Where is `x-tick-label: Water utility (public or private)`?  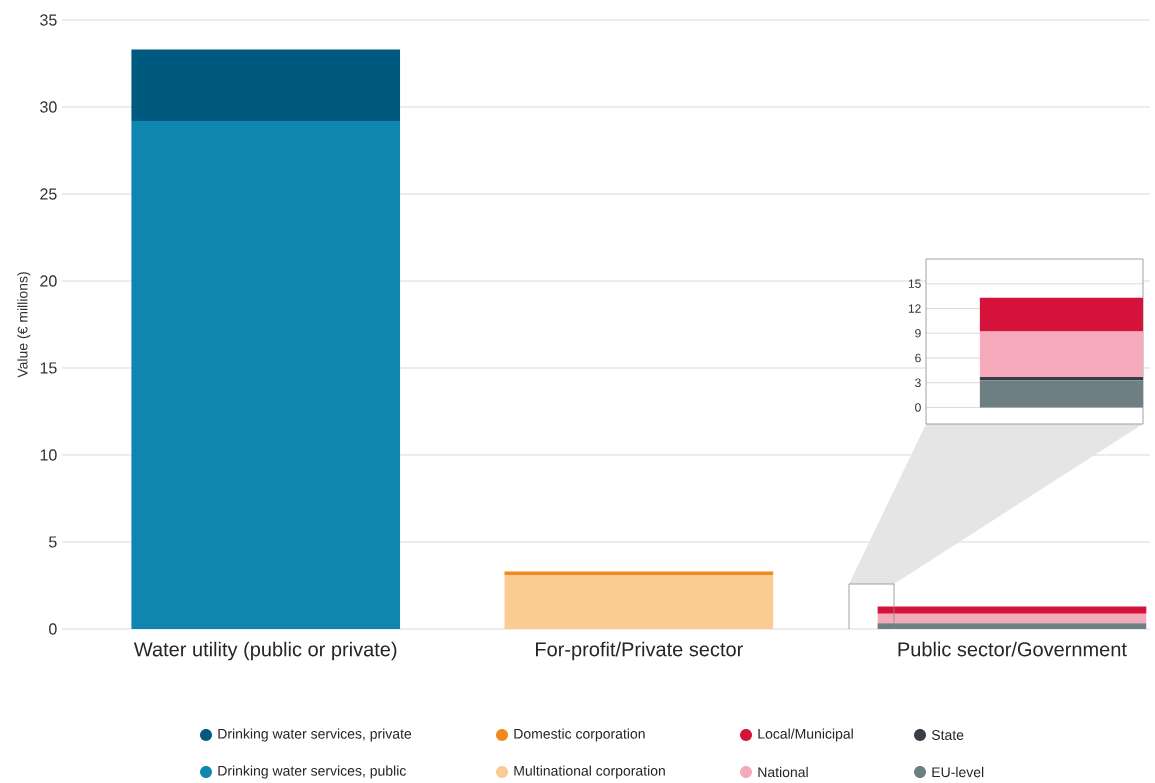
x-tick-label: Water utility (public or private) is located at coordinates (265, 651).